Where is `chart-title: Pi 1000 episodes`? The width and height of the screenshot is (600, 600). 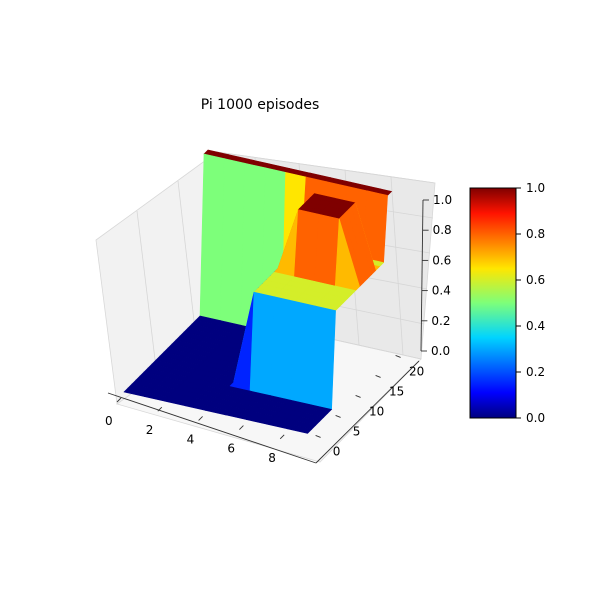 chart-title: Pi 1000 episodes is located at coordinates (260, 105).